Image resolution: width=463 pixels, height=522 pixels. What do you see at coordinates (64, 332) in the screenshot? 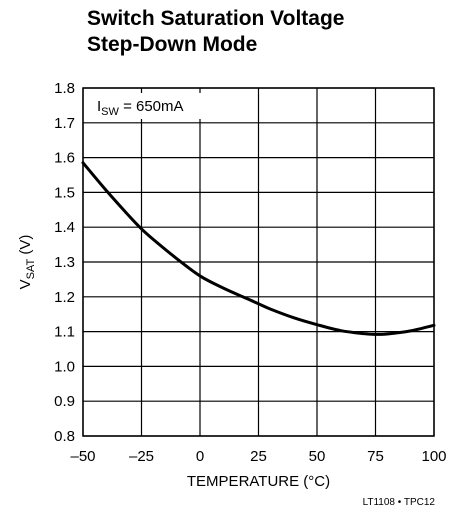
I see `y-tick-label: 1.1` at bounding box center [64, 332].